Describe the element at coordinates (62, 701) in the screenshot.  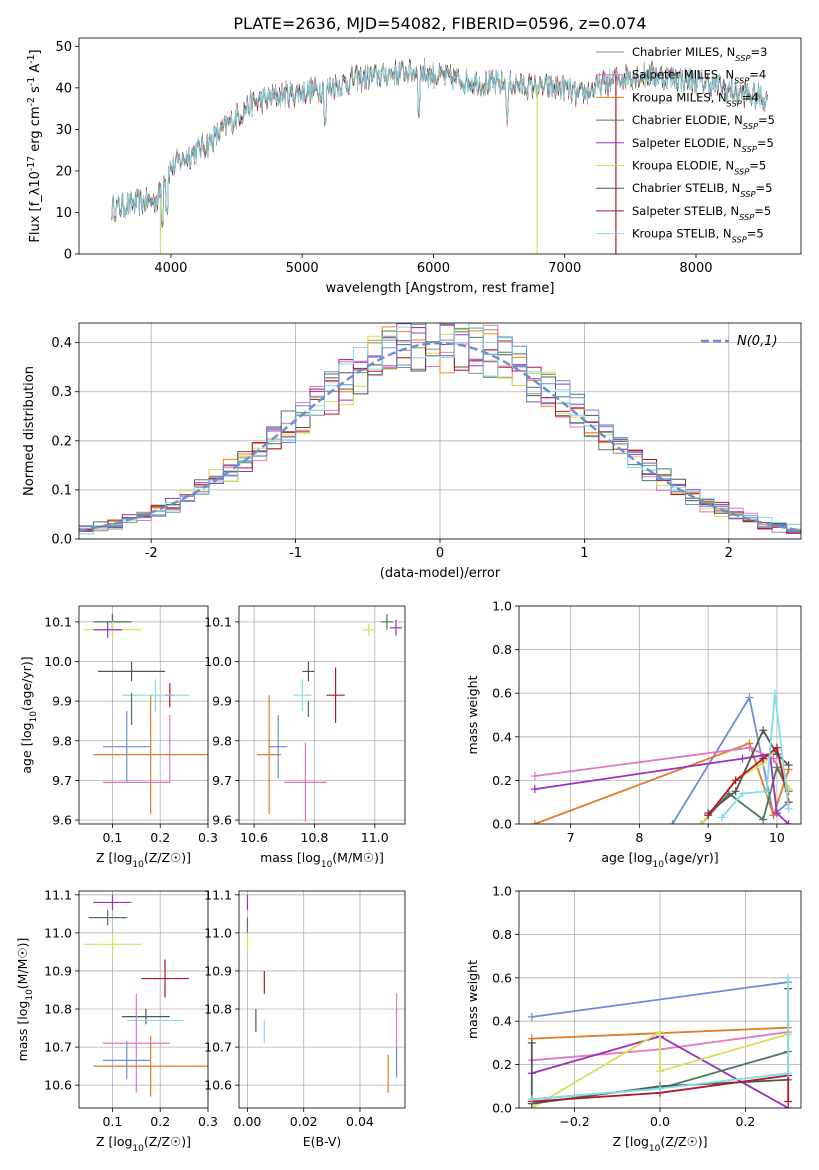
I see `y-tick-label: 9.9` at that location.